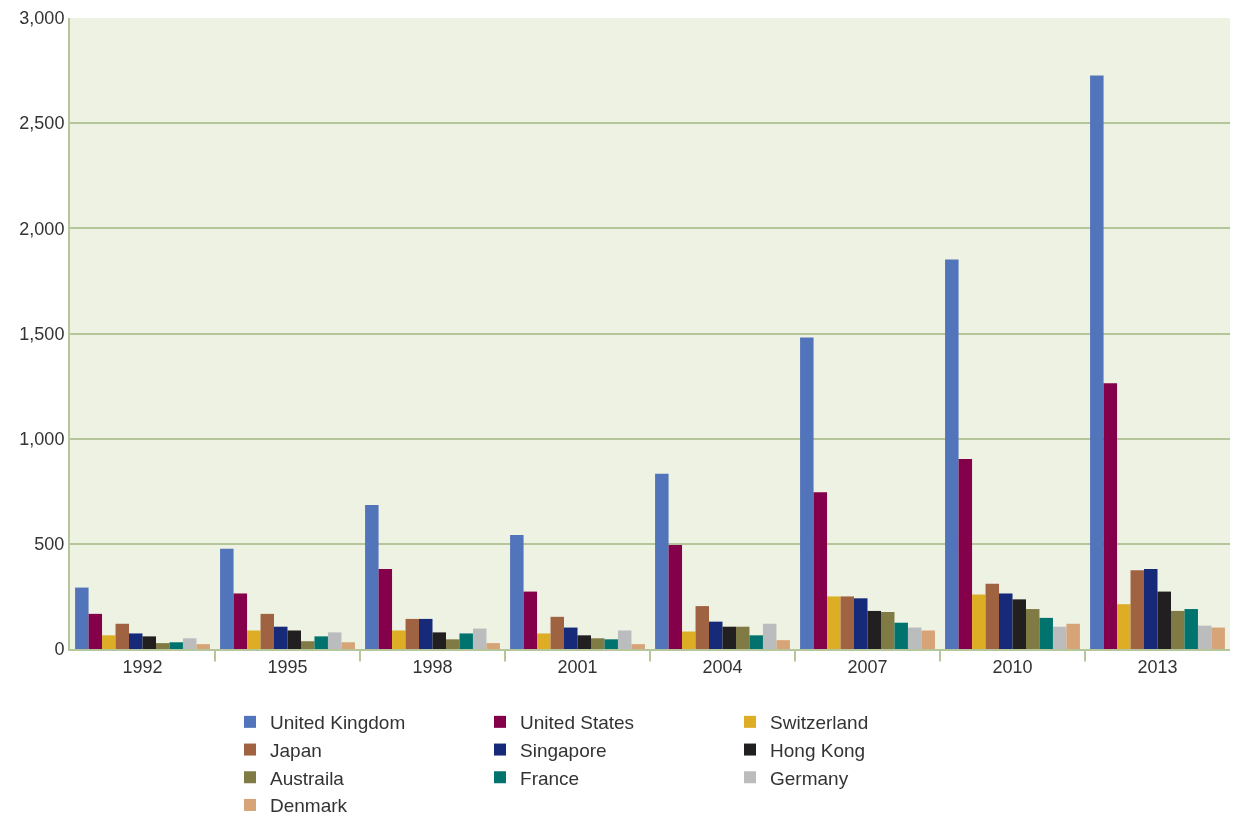 This screenshot has height=824, width=1234. I want to click on legend-label: Singapore, so click(563, 750).